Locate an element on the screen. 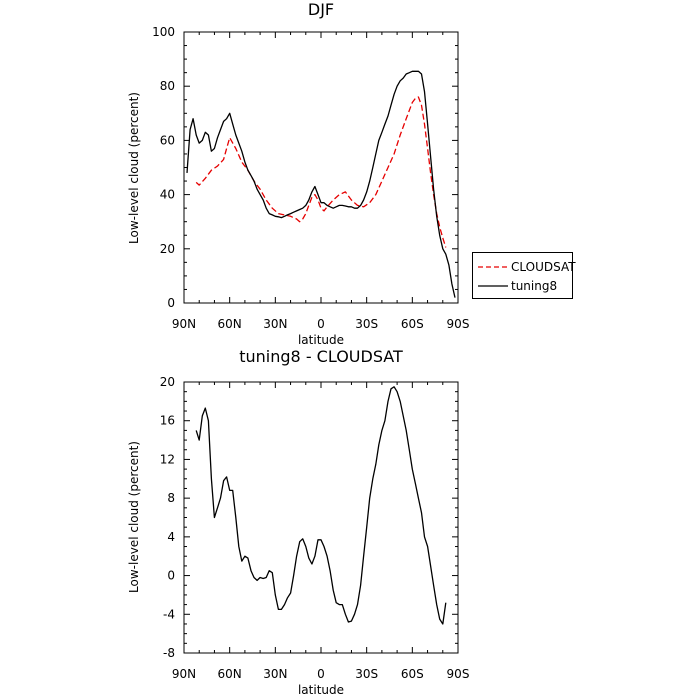 The height and width of the screenshot is (700, 700). top-x-tick-label: 0 is located at coordinates (321, 324).